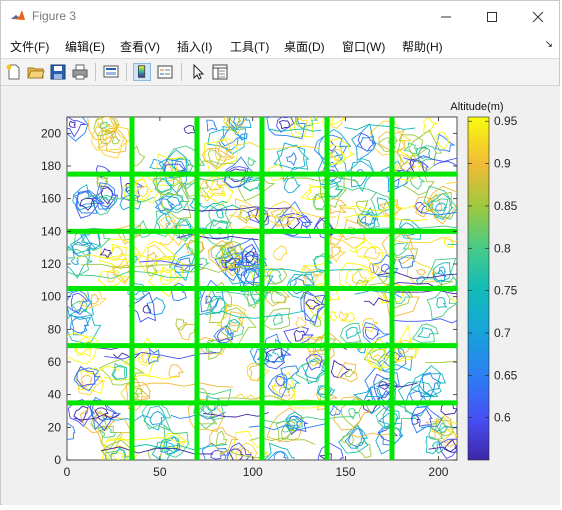 Image resolution: width=562 pixels, height=510 pixels. I want to click on colorbar-toggle-icon, so click(142, 72).